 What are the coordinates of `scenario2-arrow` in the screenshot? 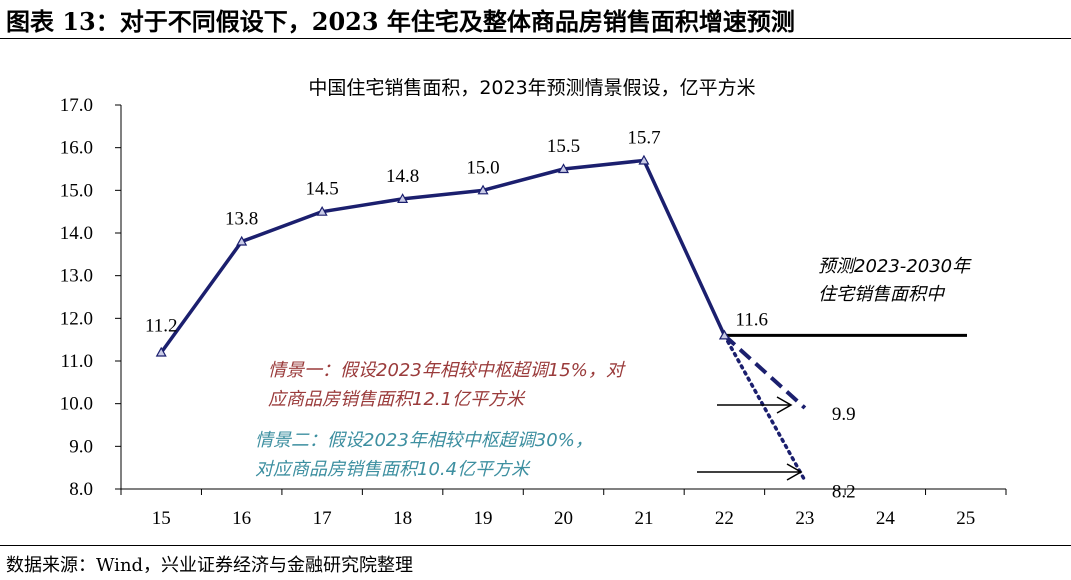 It's located at (750, 472).